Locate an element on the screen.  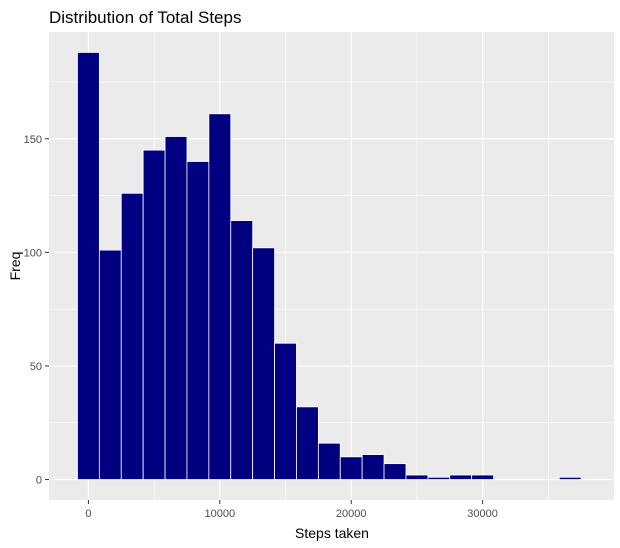
x-axis: 0 10000 20000 30000 is located at coordinates (291, 510).